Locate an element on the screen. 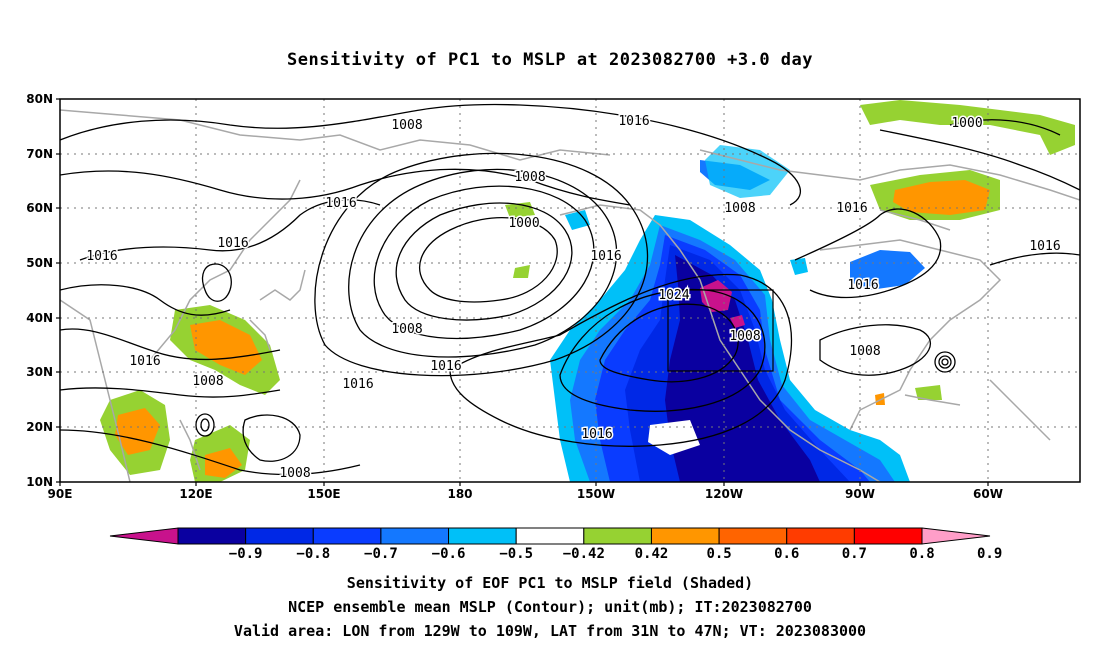 This screenshot has width=1100, height=650. lat-label: 10N is located at coordinates (39, 482).